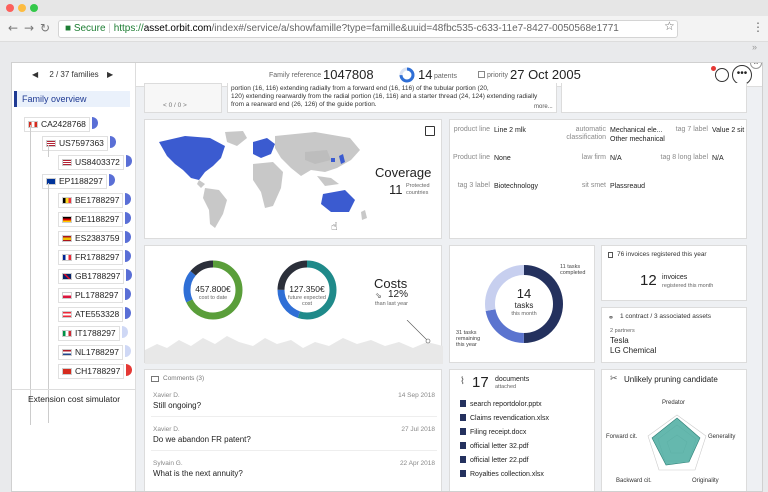  What do you see at coordinates (22, 8) in the screenshot?
I see `minimize-window-button` at bounding box center [22, 8].